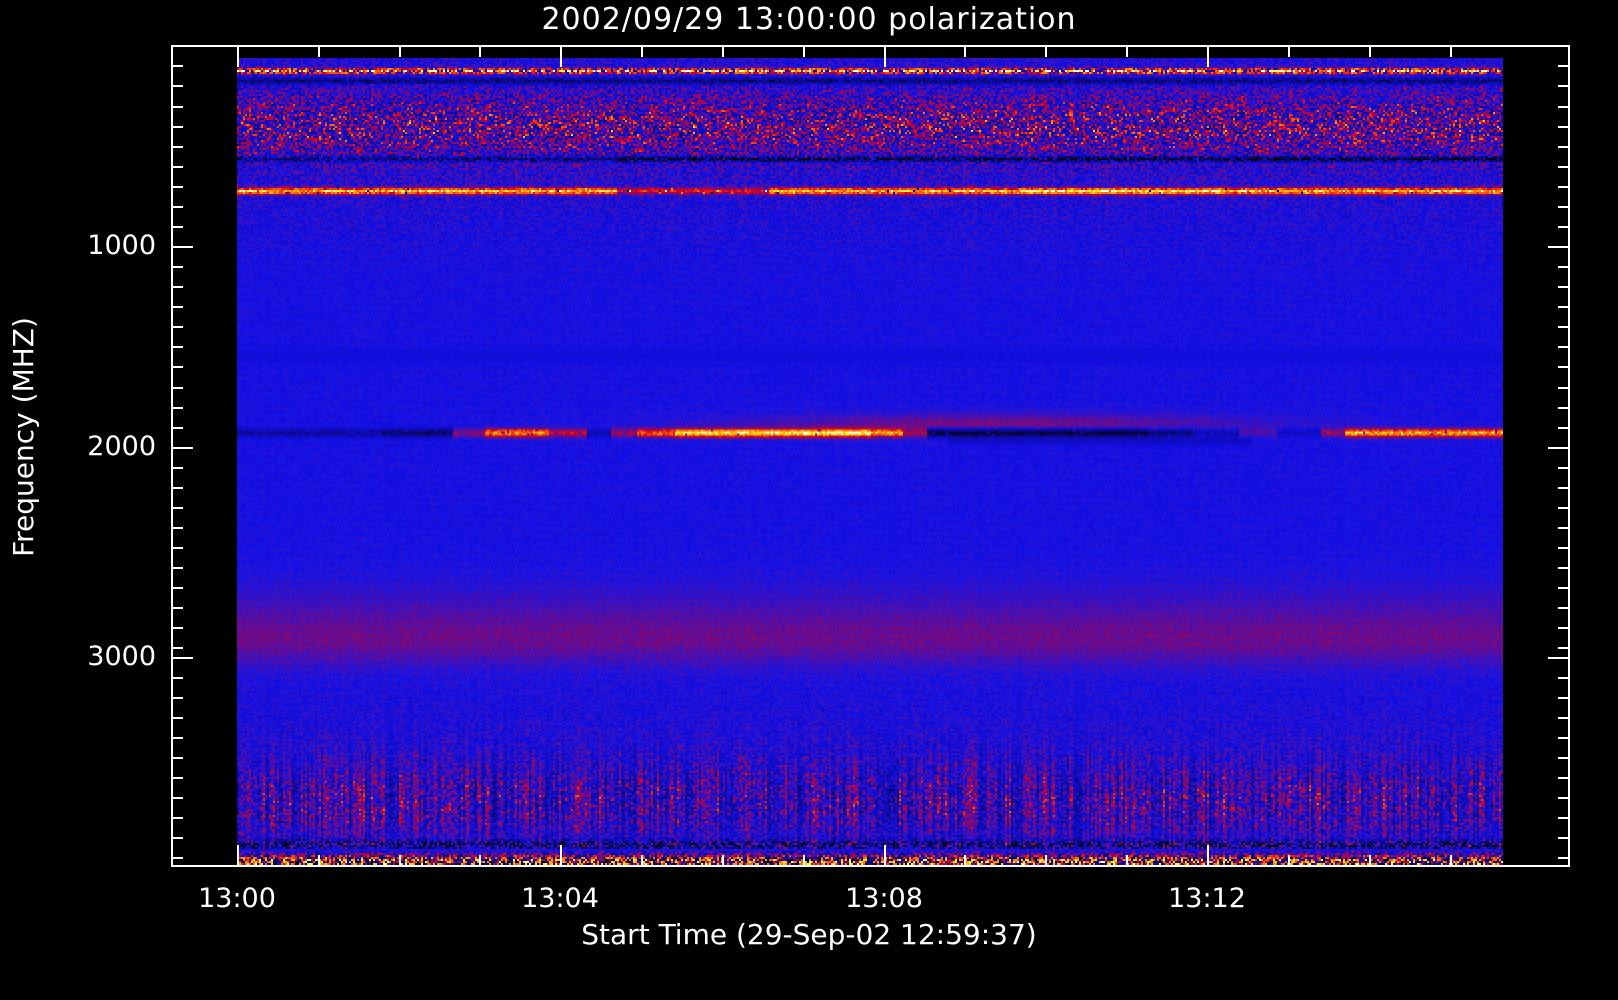  What do you see at coordinates (23, 437) in the screenshot?
I see `y-axis-title: Frequency (MHZ)` at bounding box center [23, 437].